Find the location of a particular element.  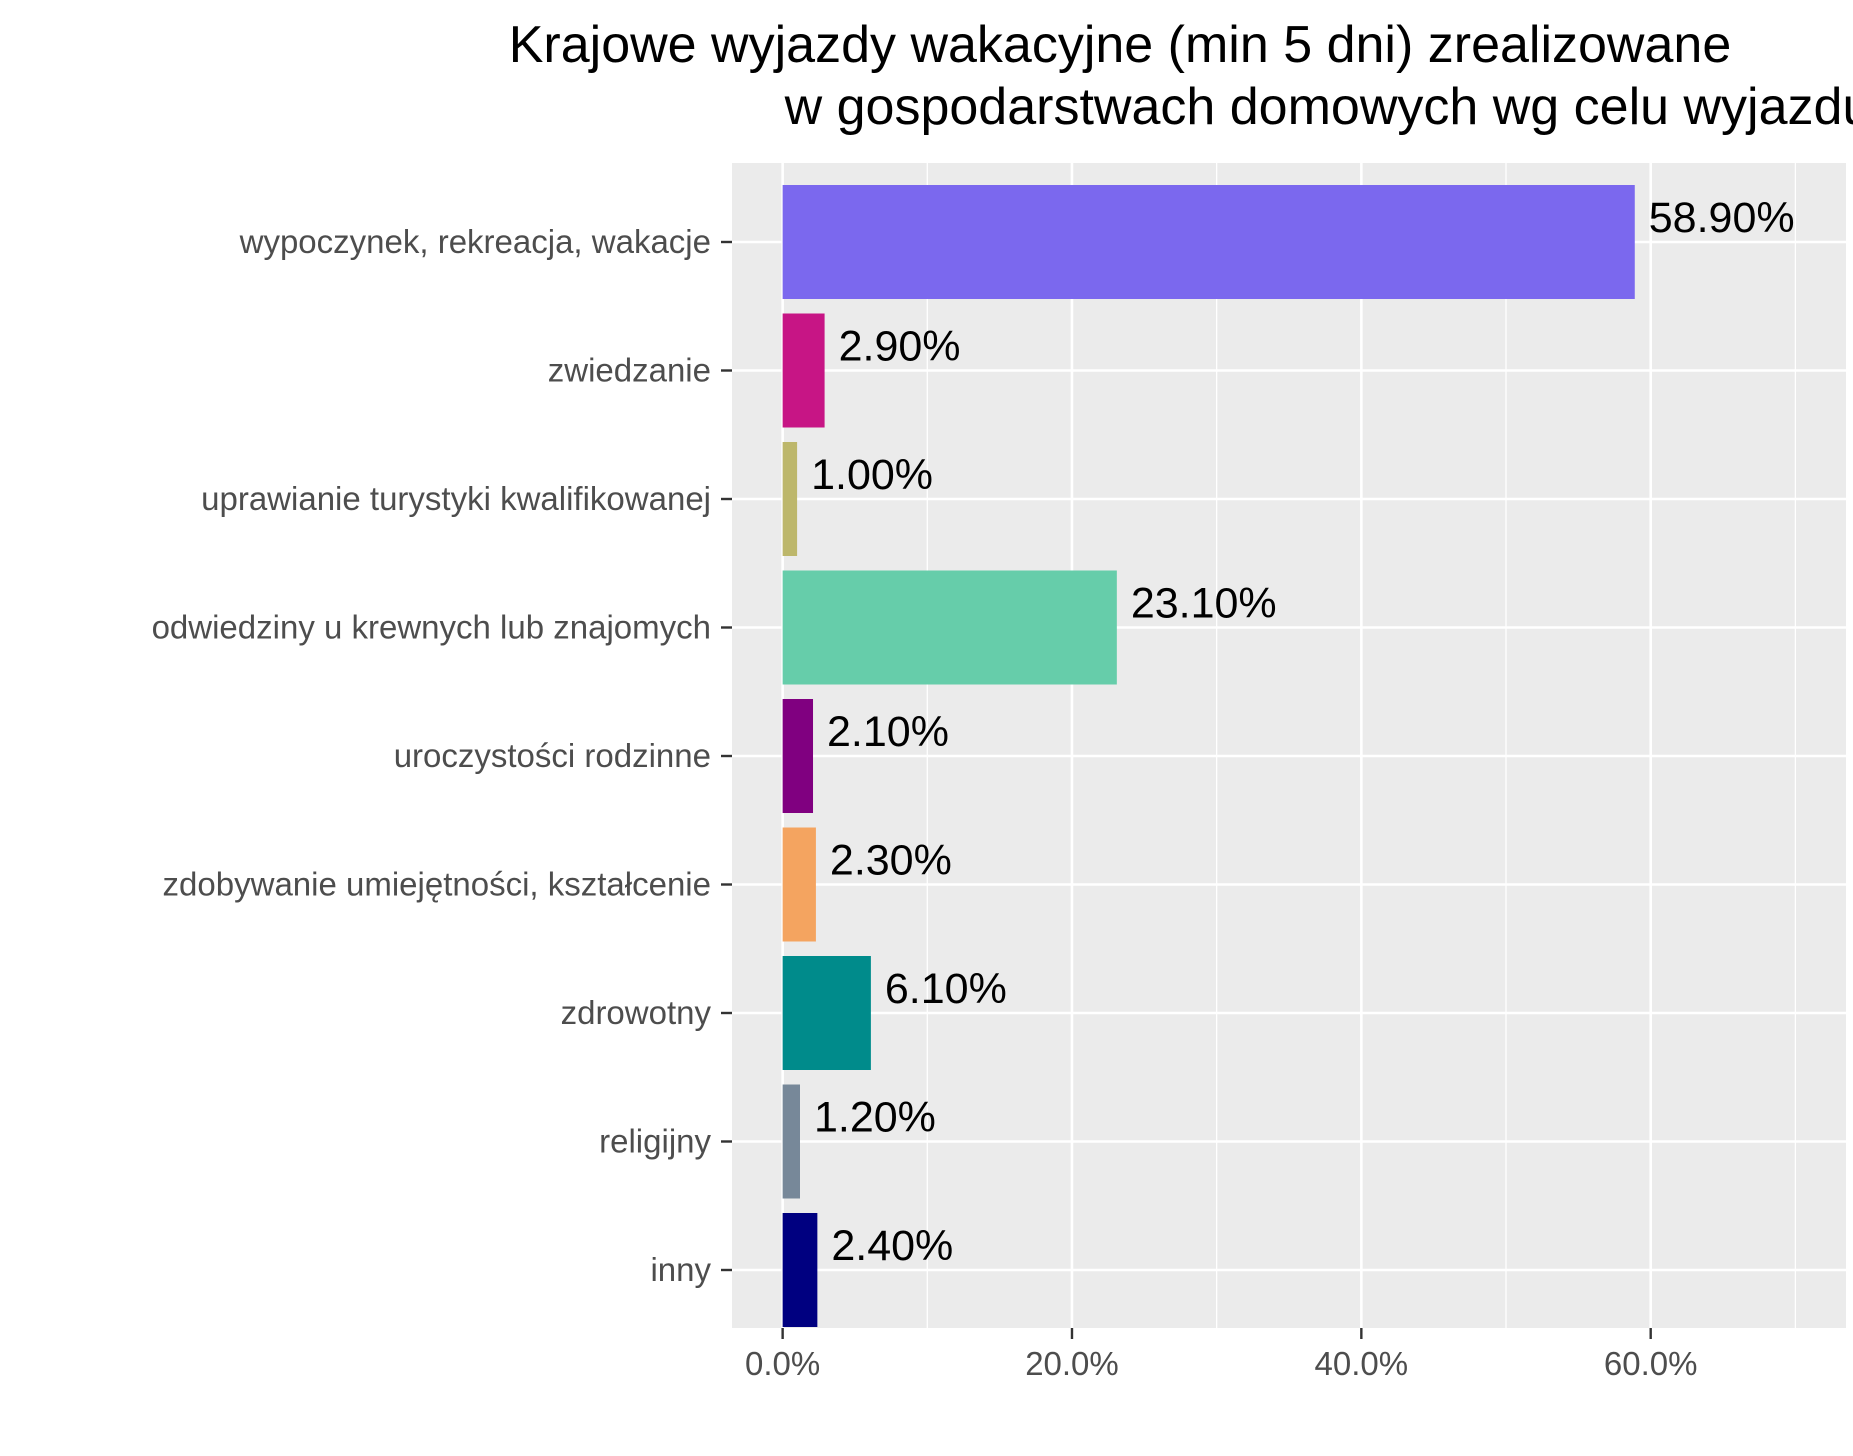

data-label: 2.90% is located at coordinates (900, 347).